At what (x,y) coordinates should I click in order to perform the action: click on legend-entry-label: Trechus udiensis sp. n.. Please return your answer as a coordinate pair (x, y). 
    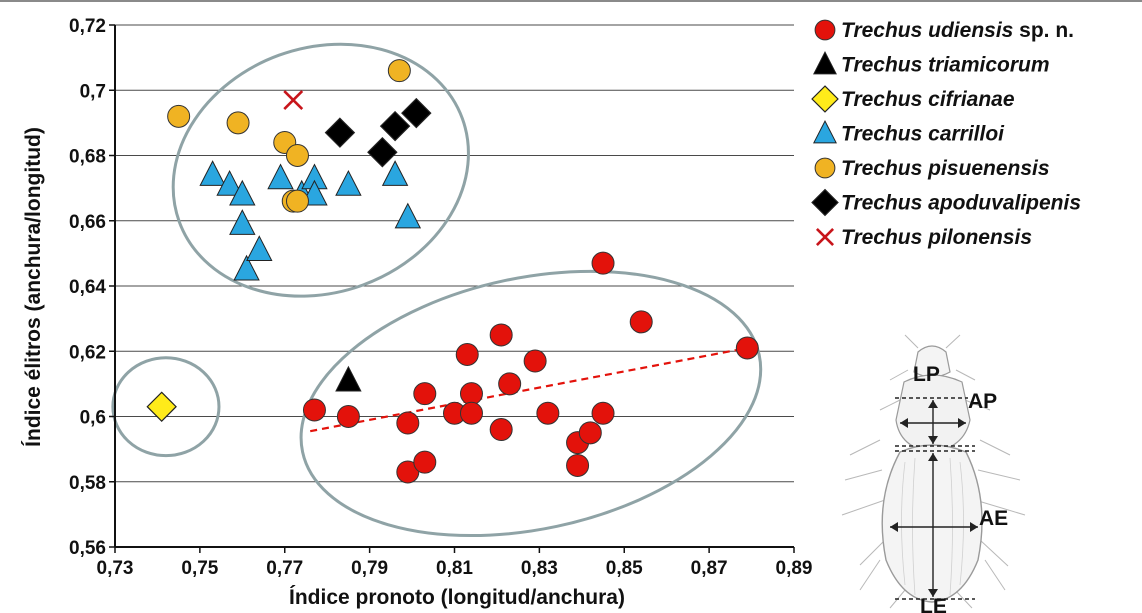
    Looking at the image, I should click on (957, 30).